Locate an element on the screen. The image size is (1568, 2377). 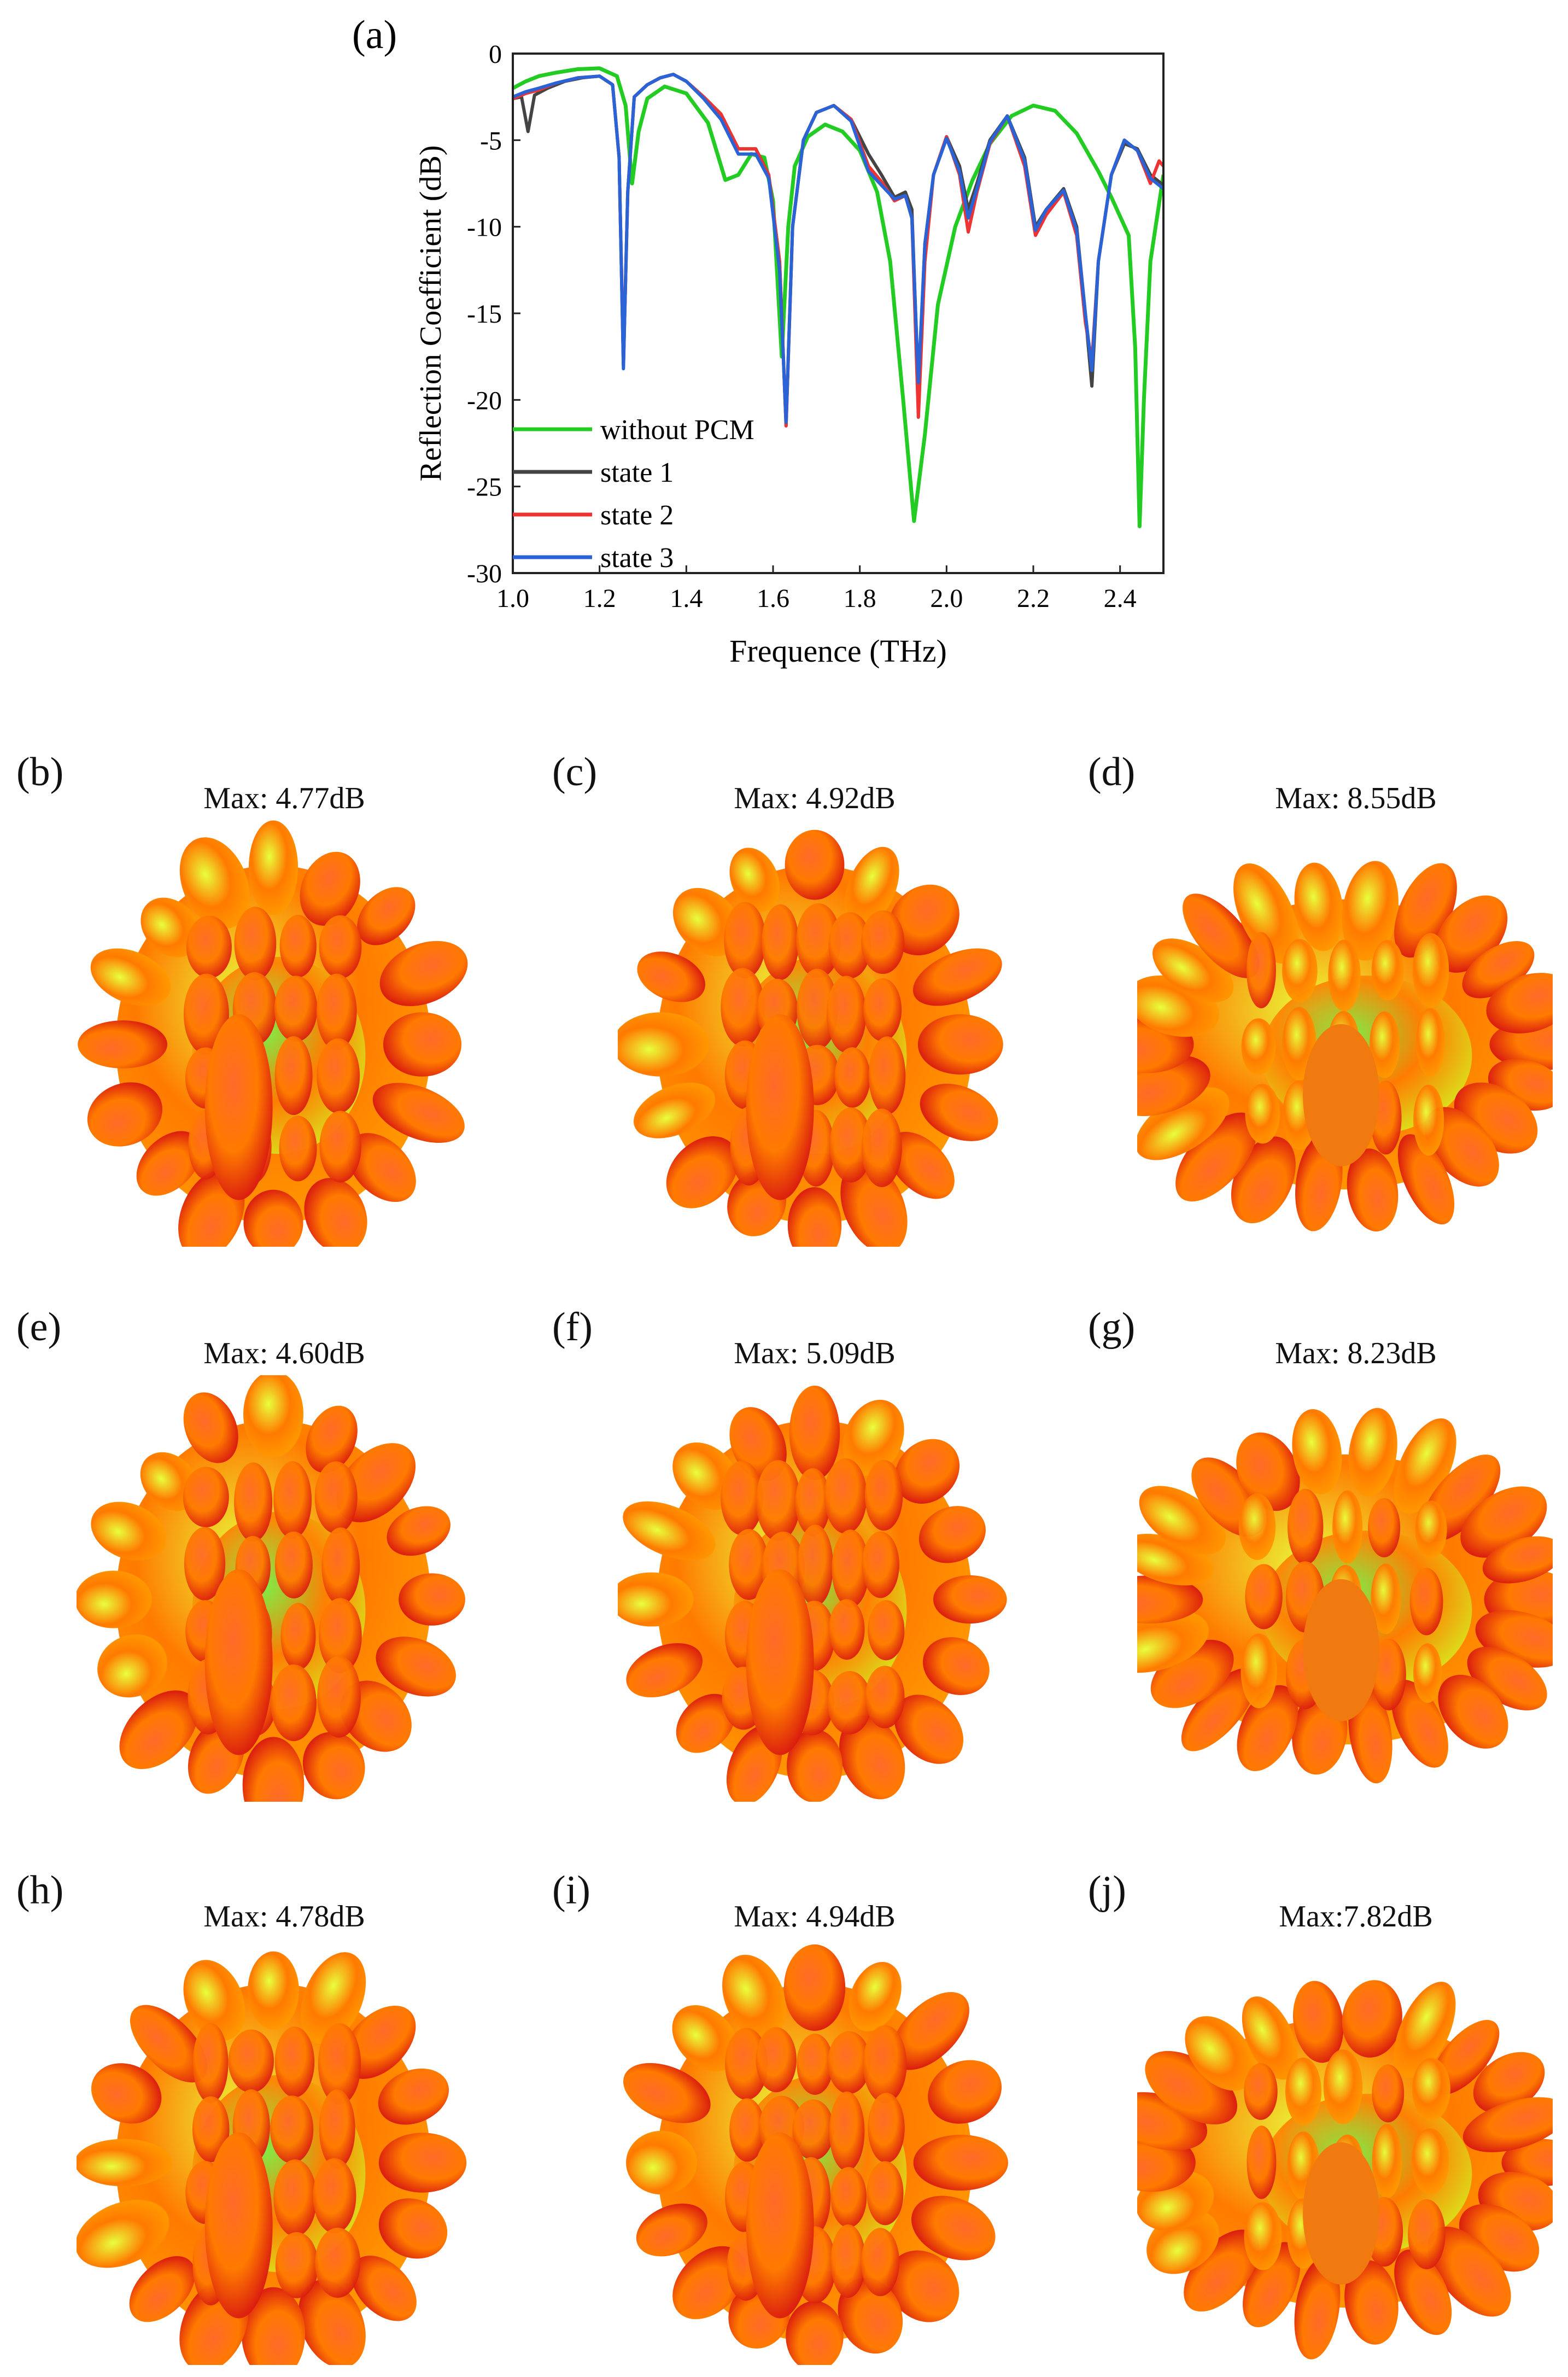
max-gain-d: Max: 8.55dB is located at coordinates (1356, 798).